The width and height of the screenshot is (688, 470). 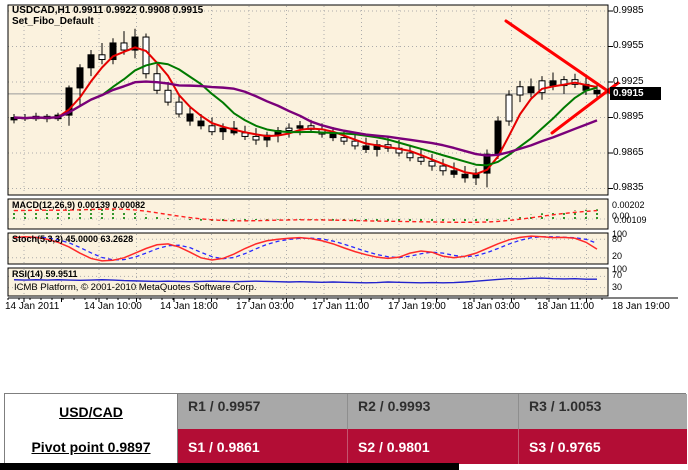 What do you see at coordinates (229, 466) in the screenshot?
I see `window-edge-bar` at bounding box center [229, 466].